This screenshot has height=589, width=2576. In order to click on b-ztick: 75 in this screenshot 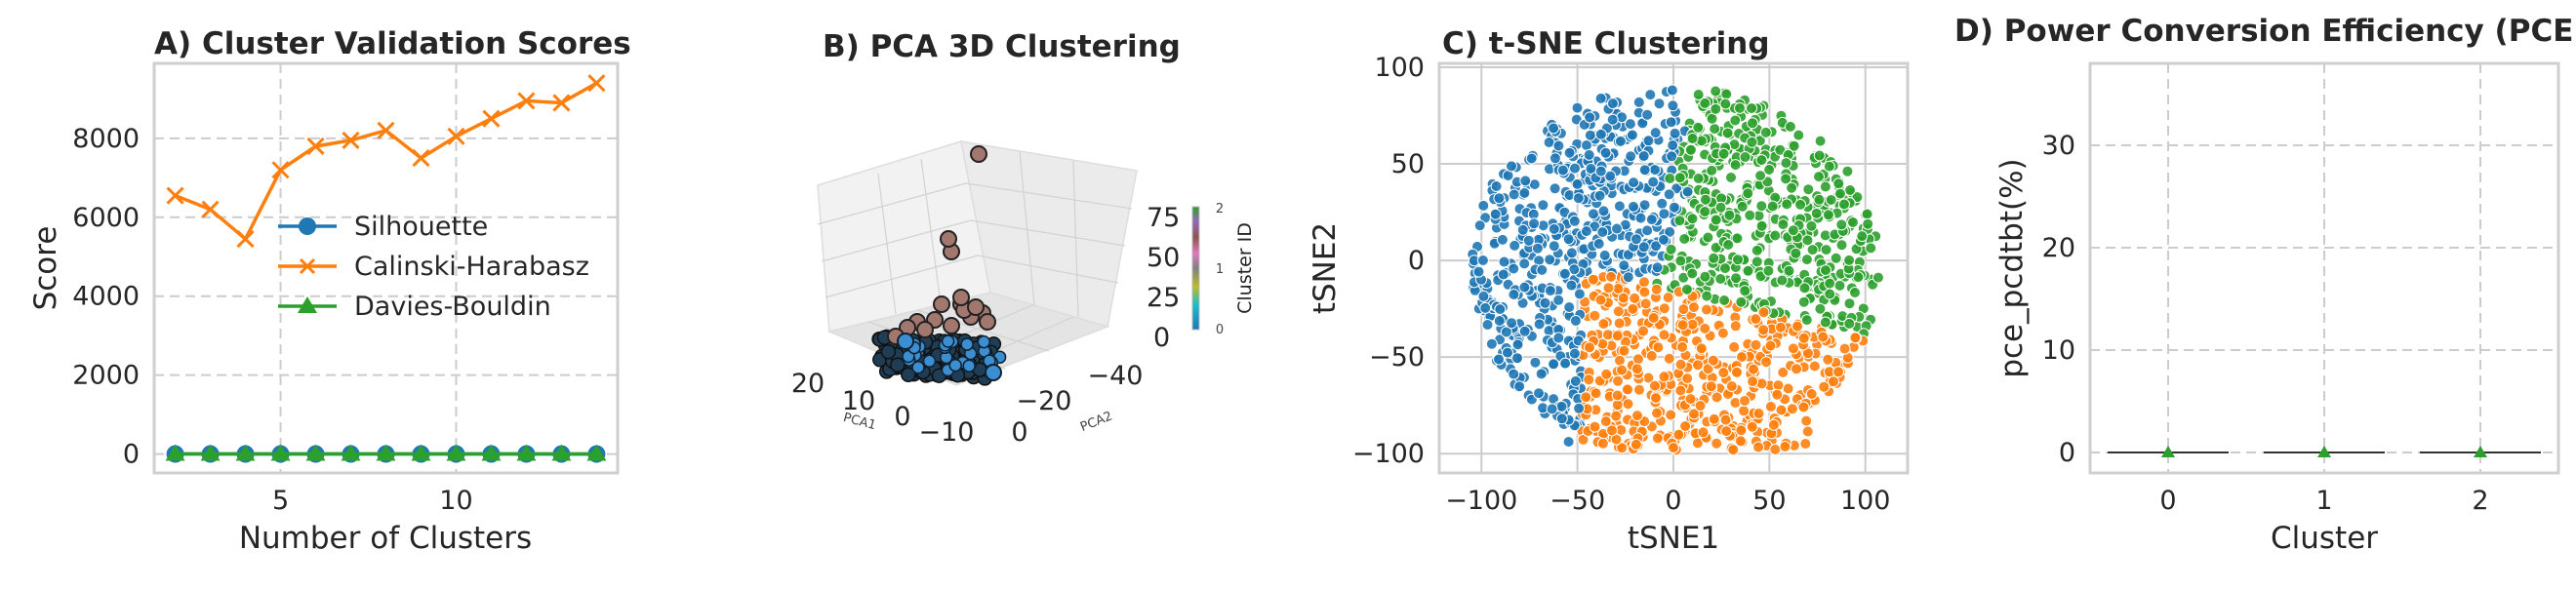, I will do `click(1163, 218)`.